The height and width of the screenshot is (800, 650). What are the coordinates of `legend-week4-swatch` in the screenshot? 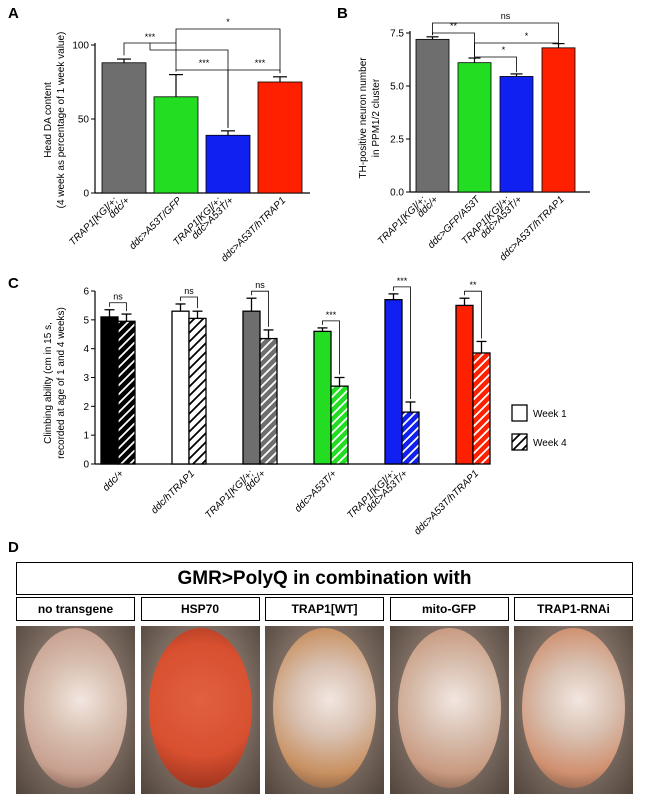 It's located at (519, 442).